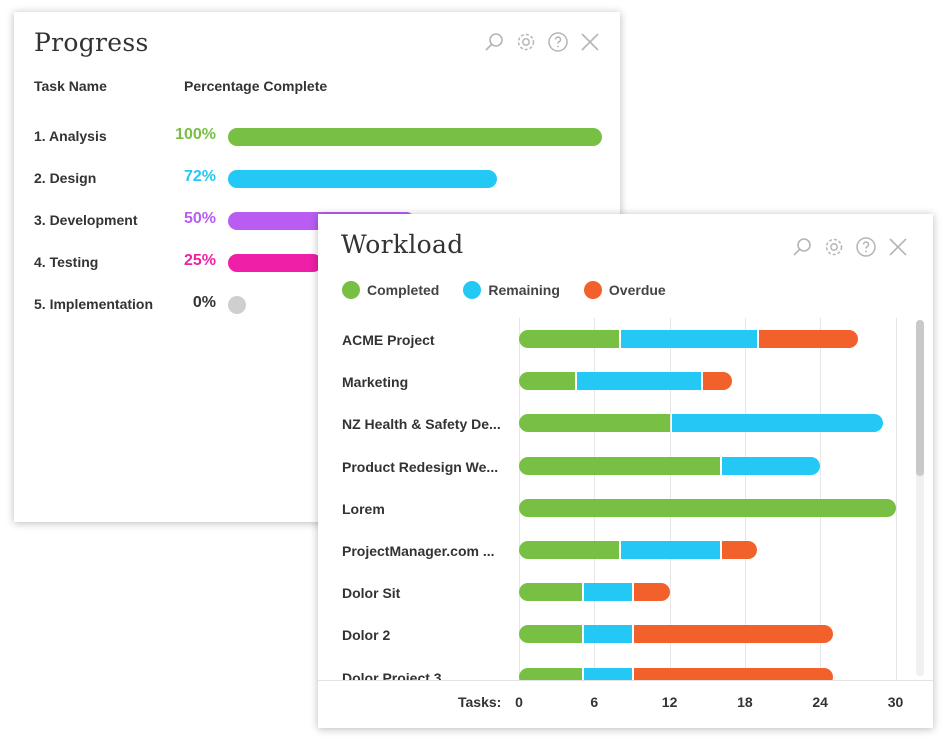 The height and width of the screenshot is (744, 947). What do you see at coordinates (351, 290) in the screenshot?
I see `legend-dot-completed` at bounding box center [351, 290].